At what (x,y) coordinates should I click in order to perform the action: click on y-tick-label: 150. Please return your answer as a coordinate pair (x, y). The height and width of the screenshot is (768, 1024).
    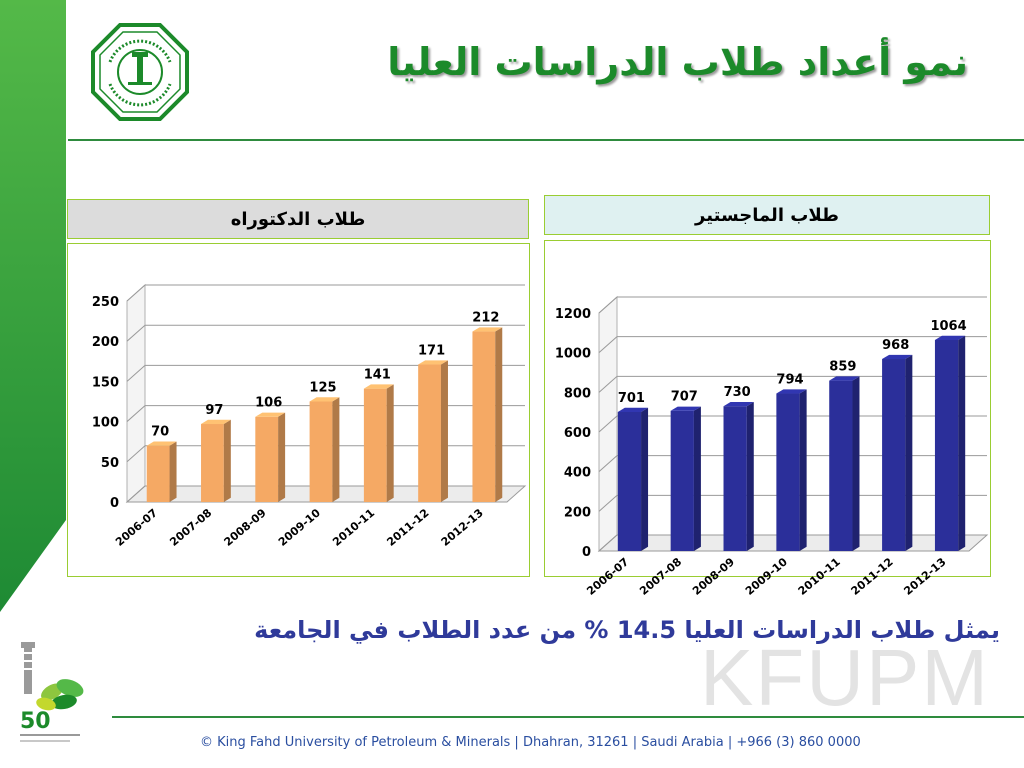
    Looking at the image, I should click on (105, 382).